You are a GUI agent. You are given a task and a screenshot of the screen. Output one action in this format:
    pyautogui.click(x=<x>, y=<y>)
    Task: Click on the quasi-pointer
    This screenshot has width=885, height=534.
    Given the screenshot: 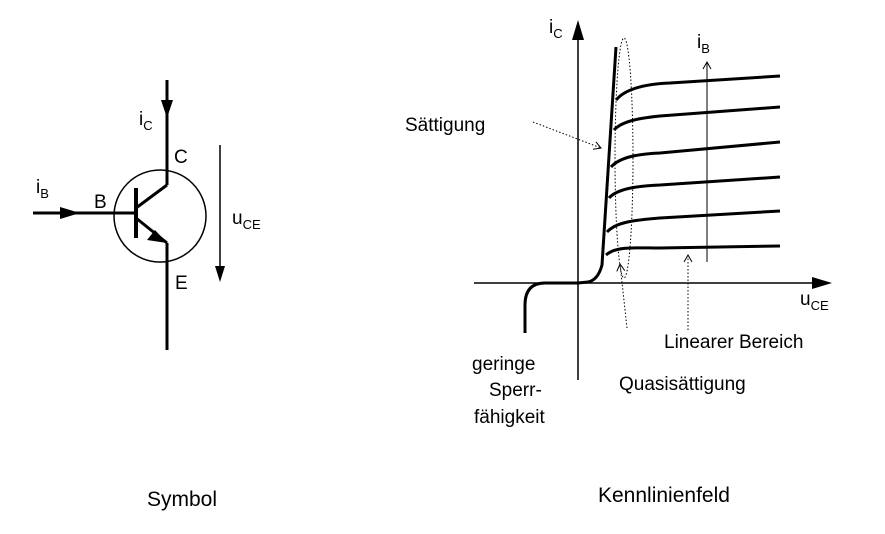 What is the action you would take?
    pyautogui.click(x=622, y=295)
    